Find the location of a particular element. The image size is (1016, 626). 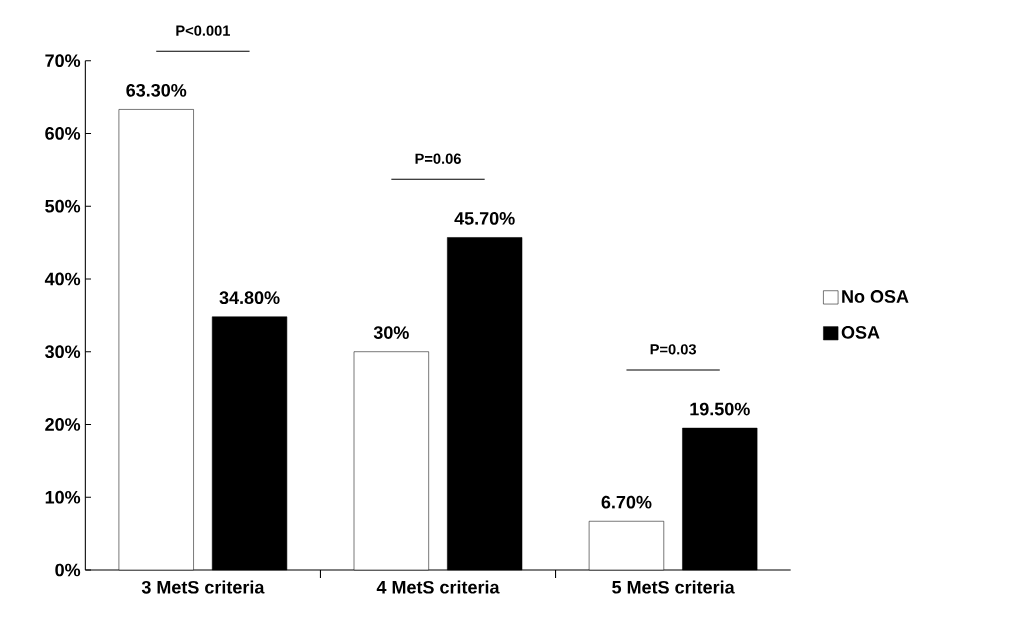

data-label: 30% is located at coordinates (391, 333).